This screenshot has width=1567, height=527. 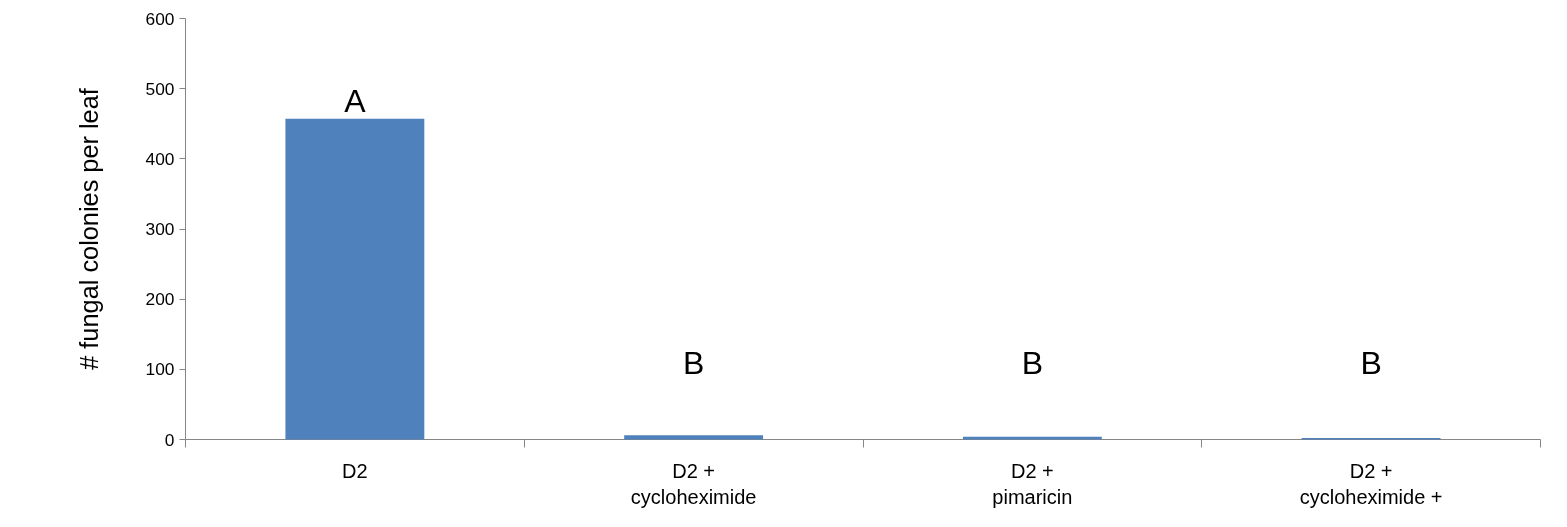 I want to click on x-tick-label: D2 + cycloheximide +, so click(x=1371, y=483).